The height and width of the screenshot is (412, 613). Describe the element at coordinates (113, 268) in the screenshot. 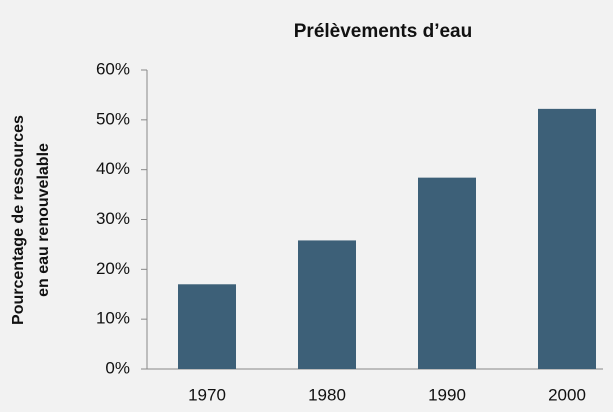

I see `y-tick-label: 20%` at that location.